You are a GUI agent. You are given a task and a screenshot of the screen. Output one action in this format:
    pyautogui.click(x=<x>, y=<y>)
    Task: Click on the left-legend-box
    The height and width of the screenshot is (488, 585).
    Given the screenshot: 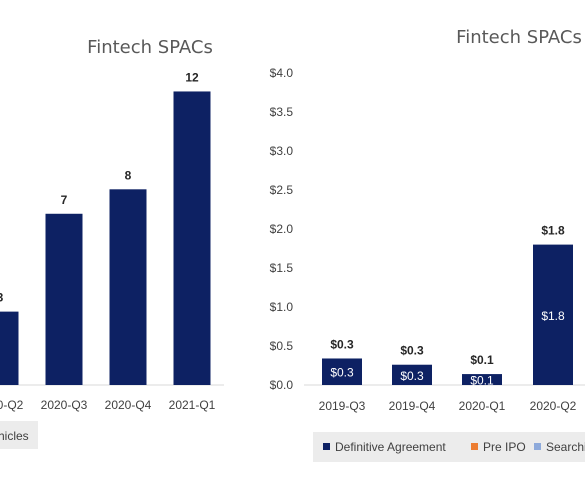 What is the action you would take?
    pyautogui.click(x=19, y=435)
    